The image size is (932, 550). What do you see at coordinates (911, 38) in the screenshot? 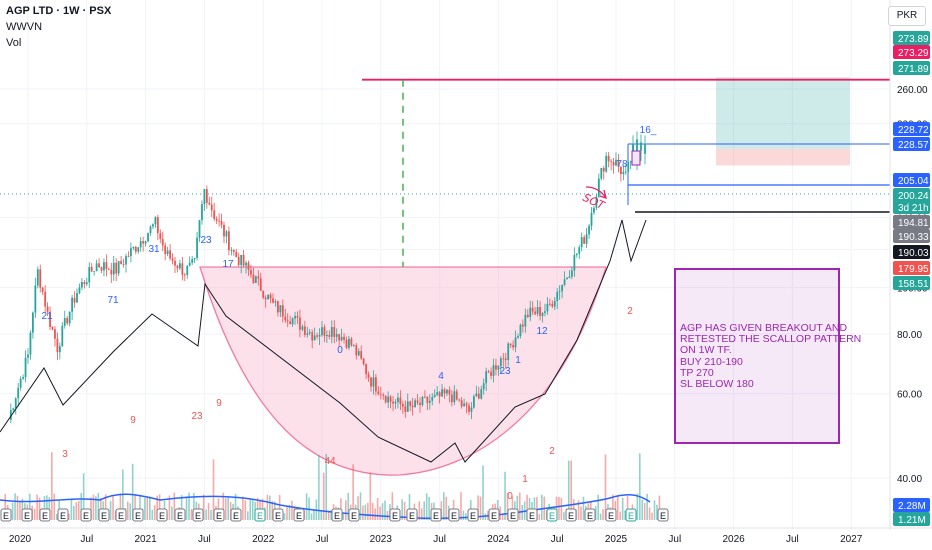
I see `price-label: 273.89` at bounding box center [911, 38].